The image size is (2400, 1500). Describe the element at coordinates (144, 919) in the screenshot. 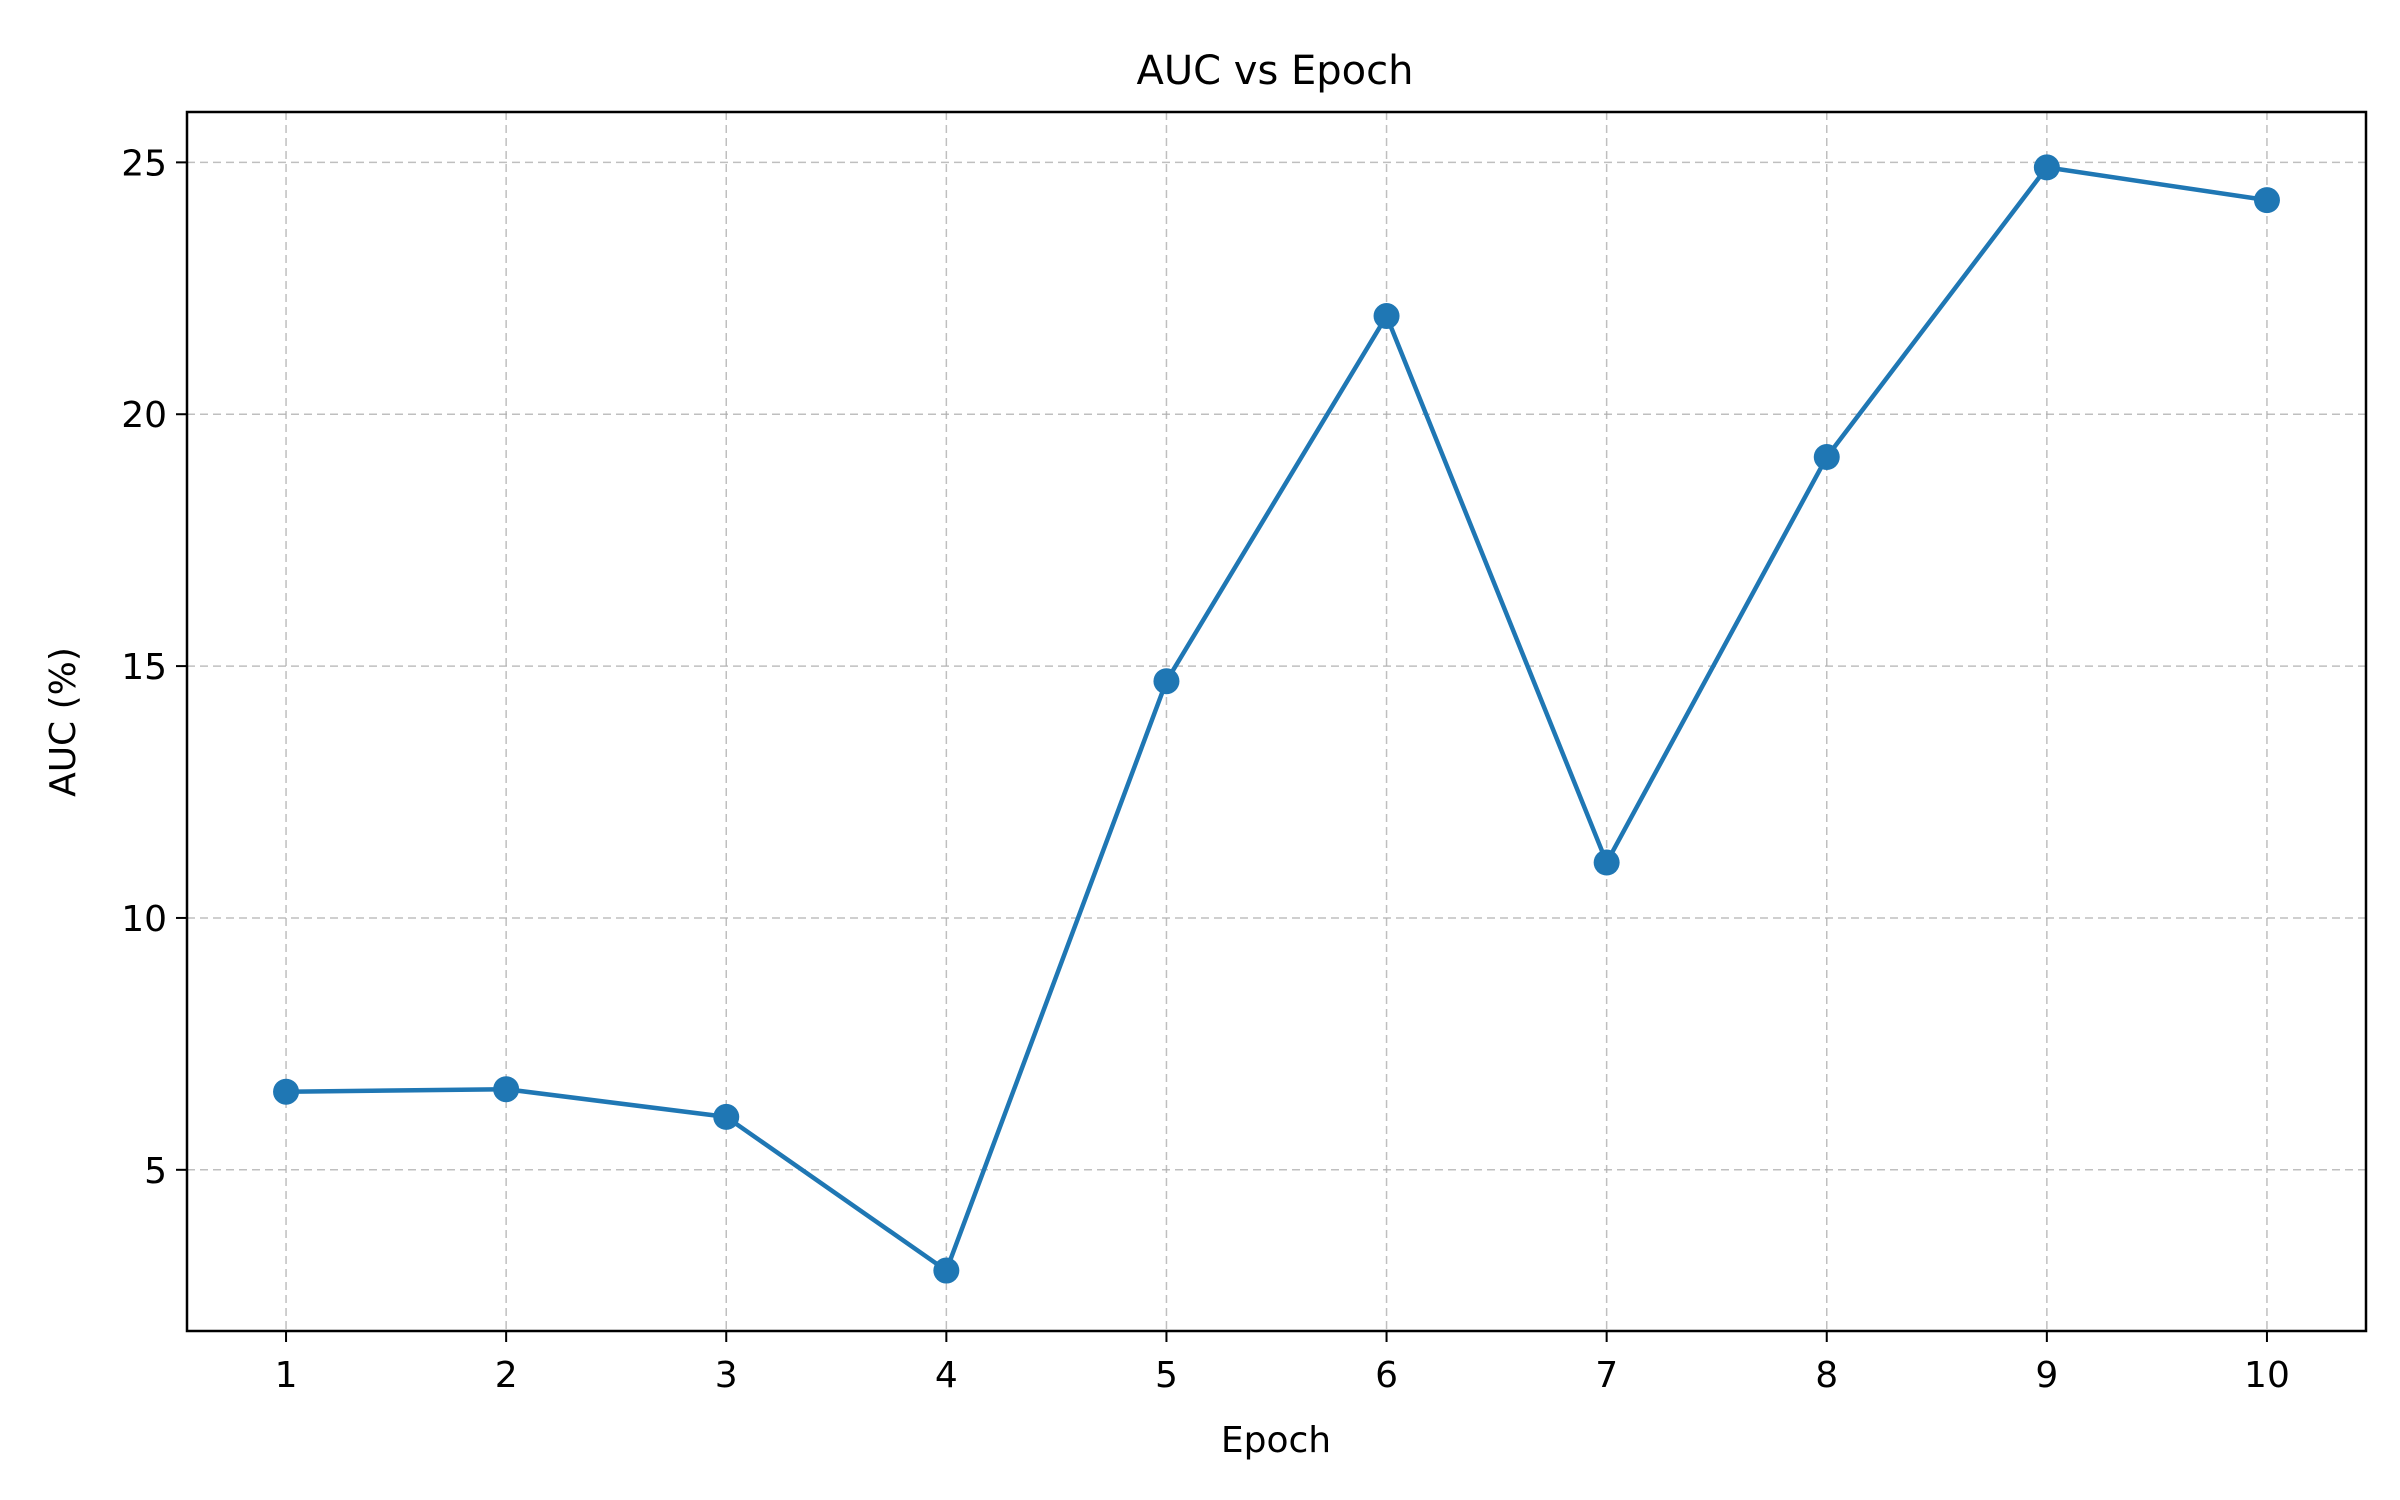

I see `y-tick-label: 10` at that location.